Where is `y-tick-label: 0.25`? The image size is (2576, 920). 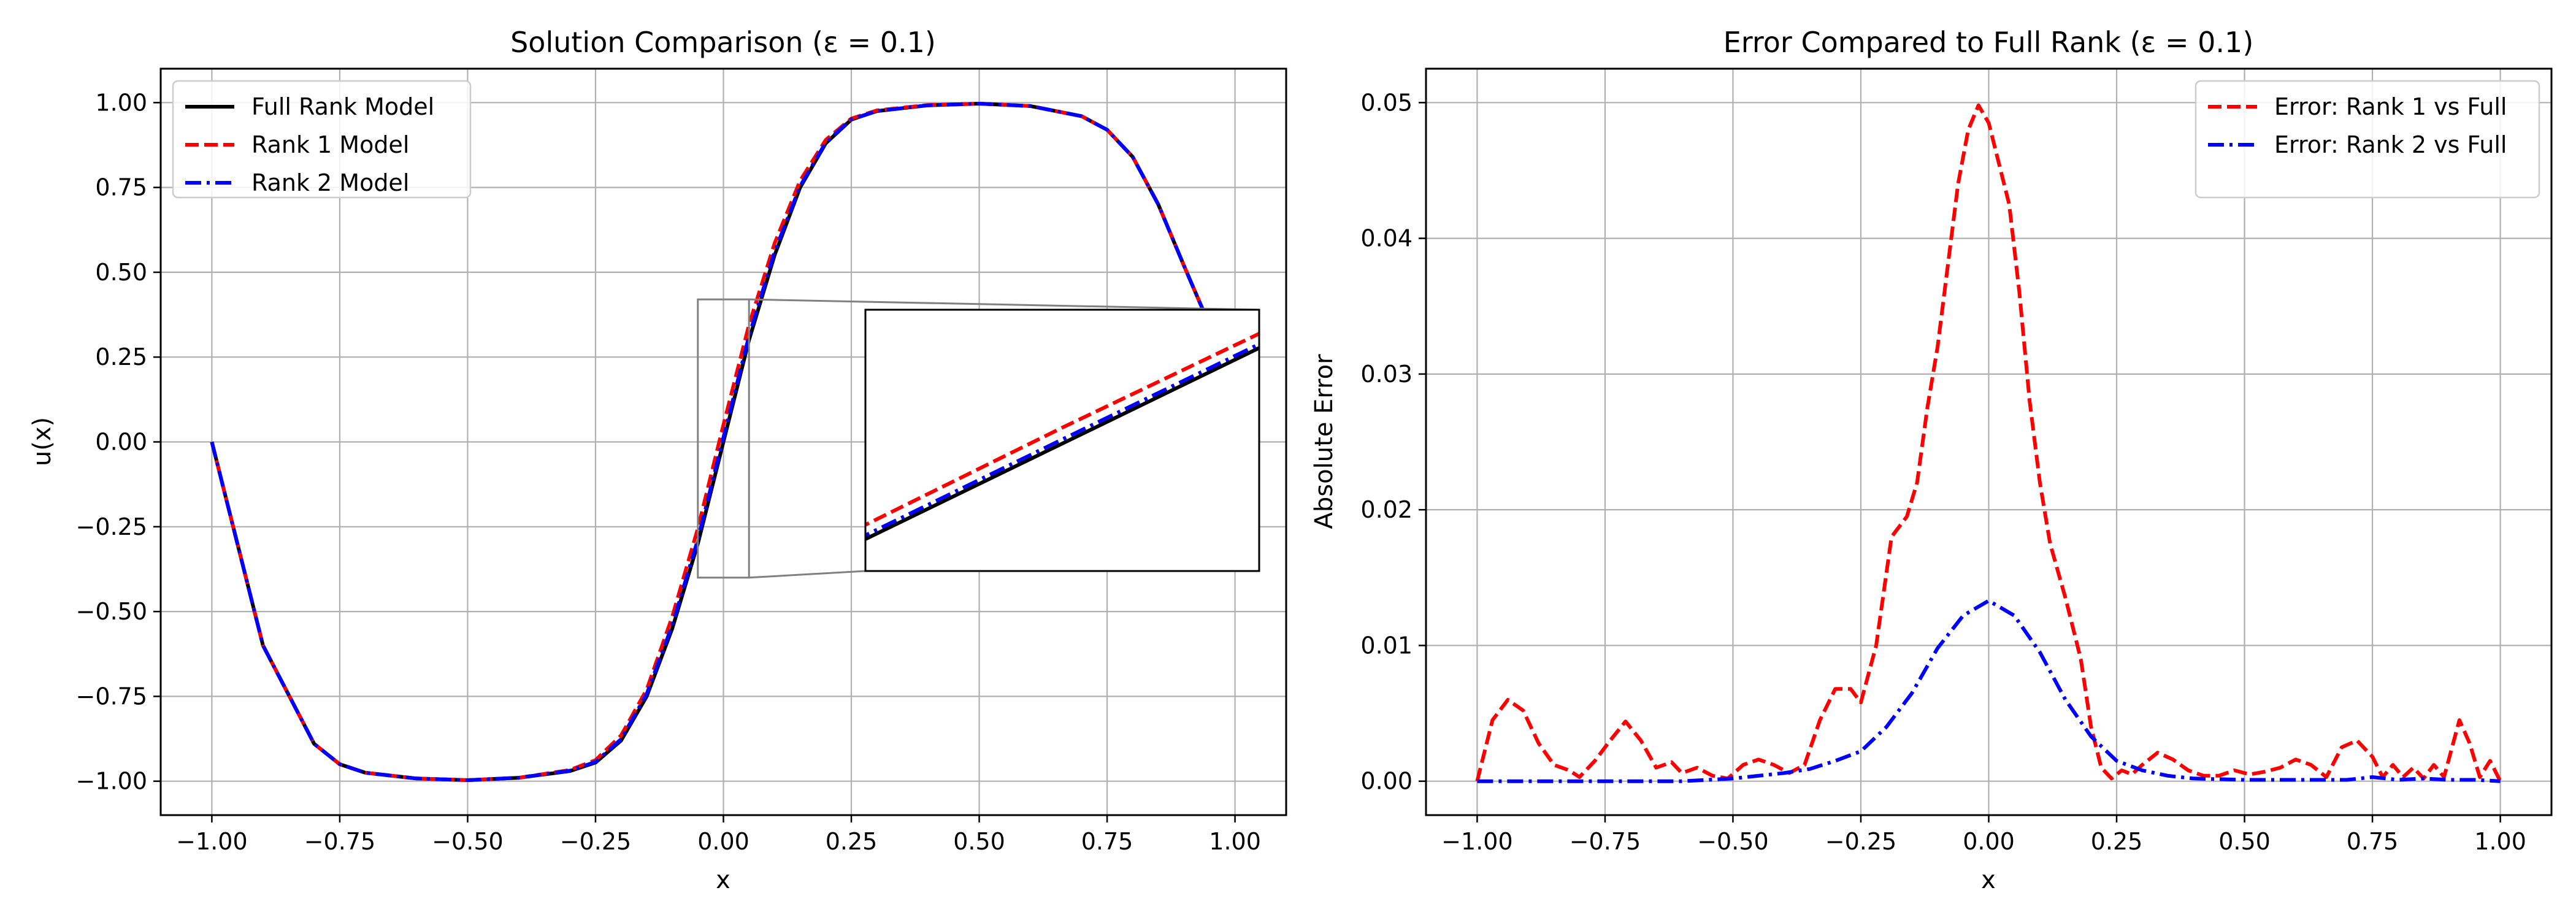
y-tick-label: 0.25 is located at coordinates (121, 356).